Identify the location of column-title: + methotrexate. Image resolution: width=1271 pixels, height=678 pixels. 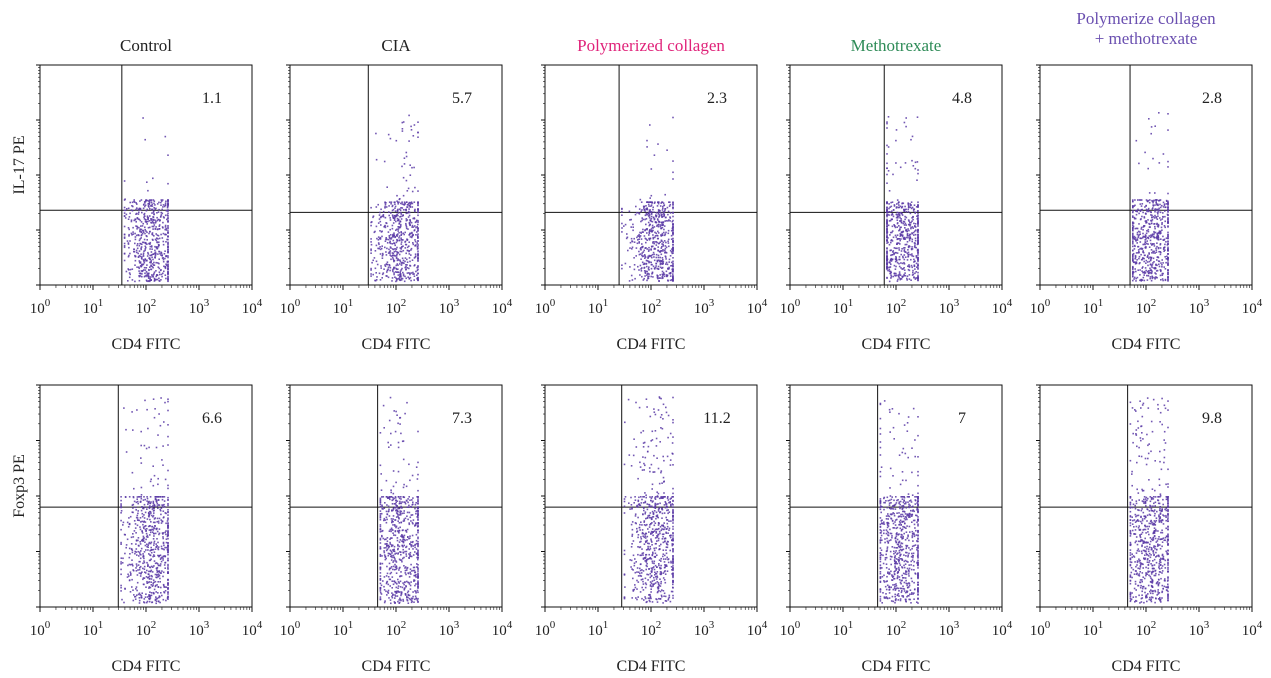
(1146, 38).